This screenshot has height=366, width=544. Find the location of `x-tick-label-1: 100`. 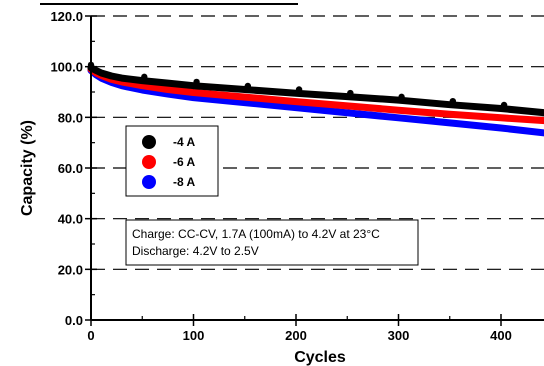

x-tick-label-1: 100 is located at coordinates (194, 335).